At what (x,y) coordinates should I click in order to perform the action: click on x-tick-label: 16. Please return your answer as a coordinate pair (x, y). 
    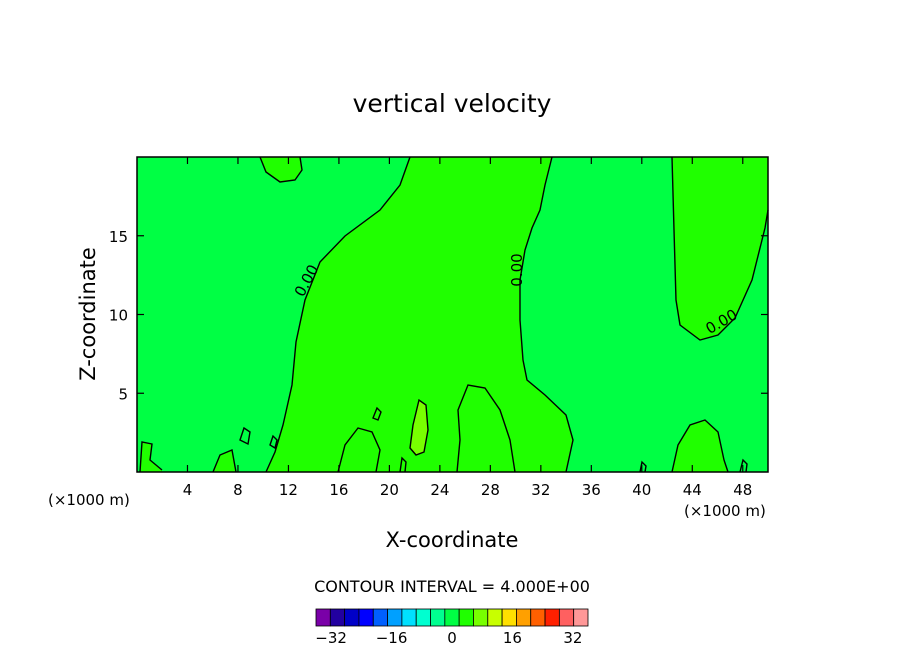
    Looking at the image, I should click on (338, 490).